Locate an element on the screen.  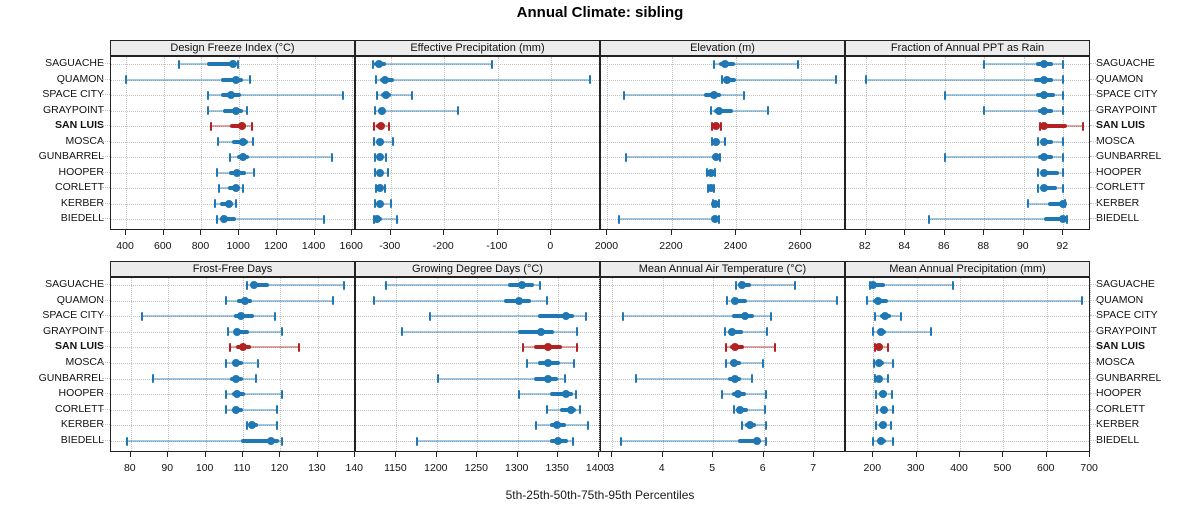
site-label-mosca: MOSCA is located at coordinates (84, 140).